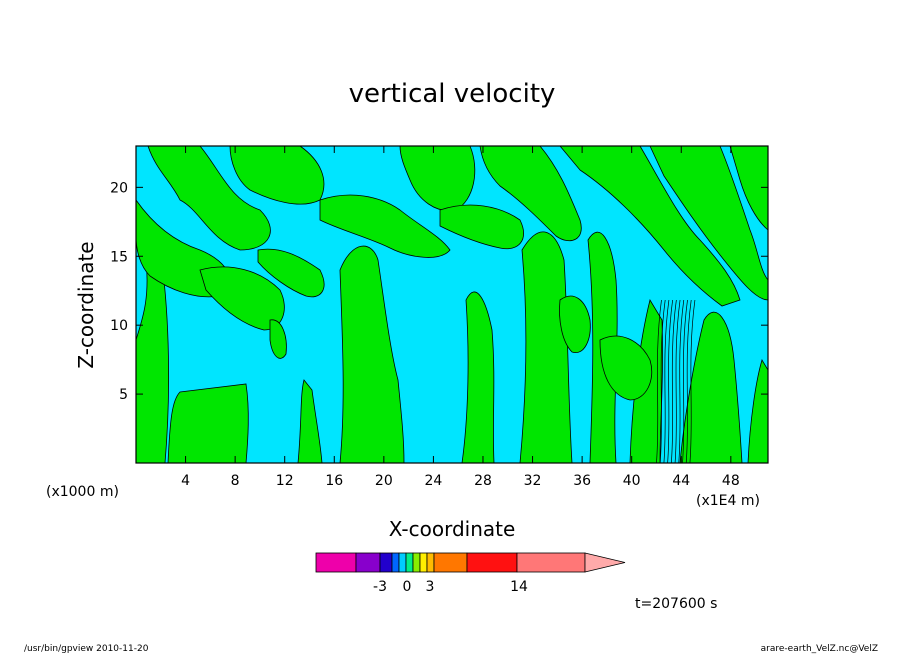 Image resolution: width=904 pixels, height=654 pixels. What do you see at coordinates (334, 481) in the screenshot?
I see `x-tick-label: 16` at bounding box center [334, 481].